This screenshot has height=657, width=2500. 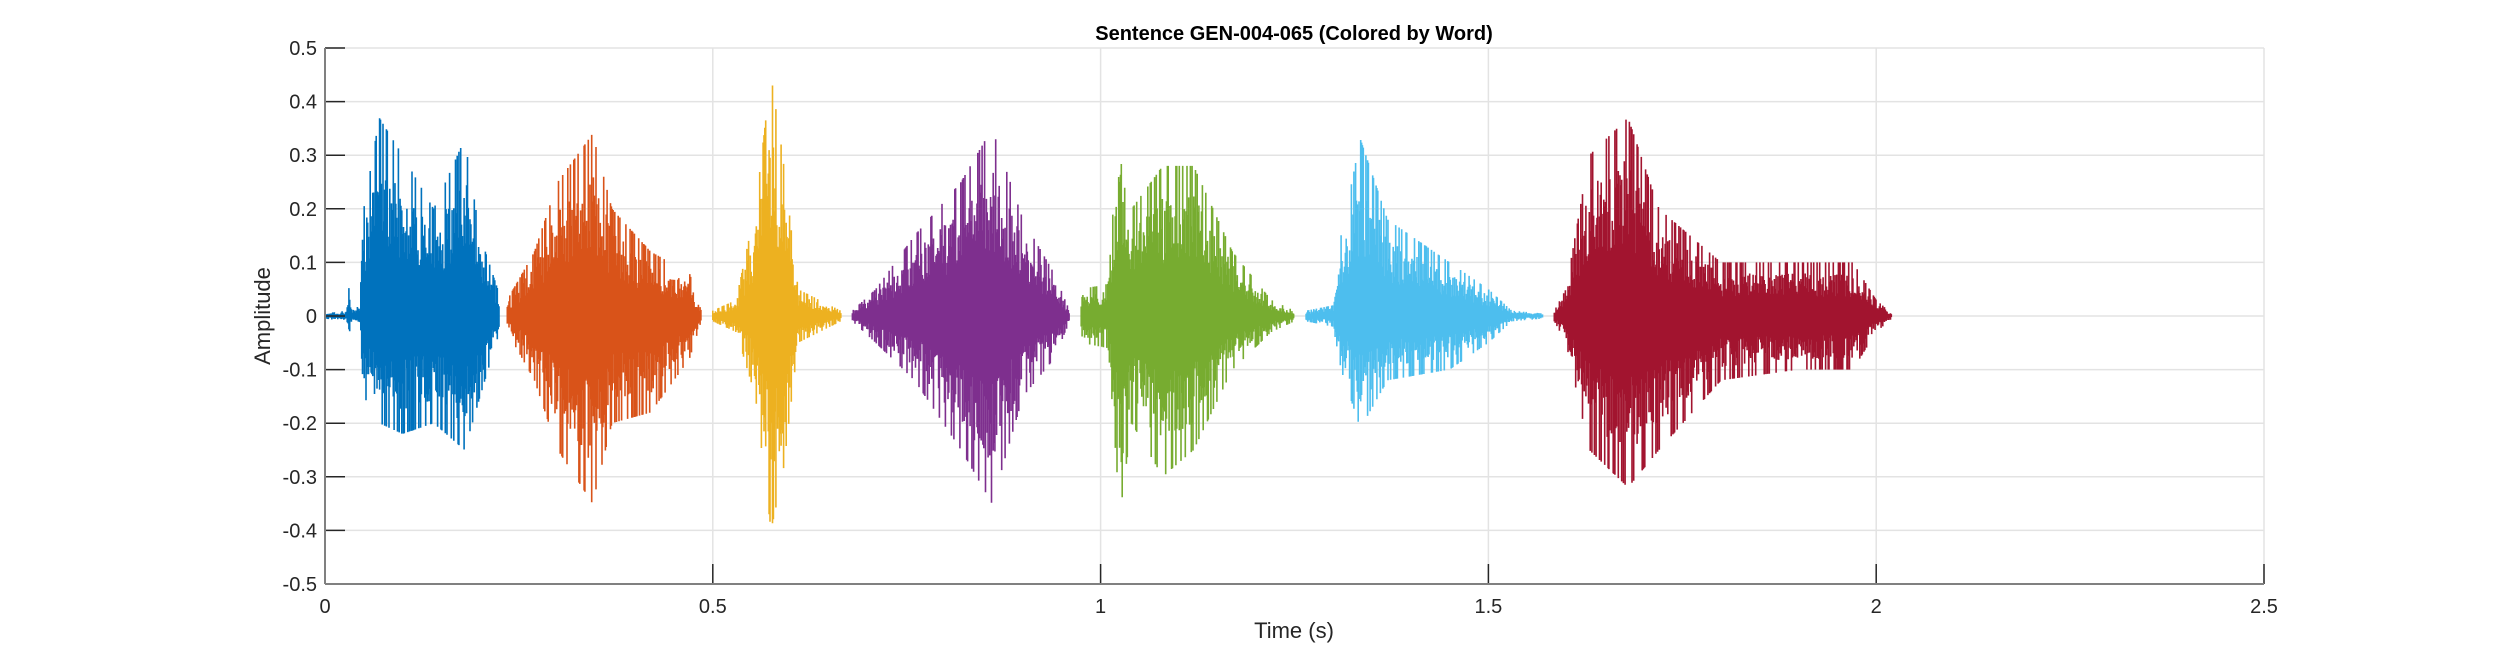 What do you see at coordinates (324, 607) in the screenshot?
I see `x-tick-label: 0` at bounding box center [324, 607].